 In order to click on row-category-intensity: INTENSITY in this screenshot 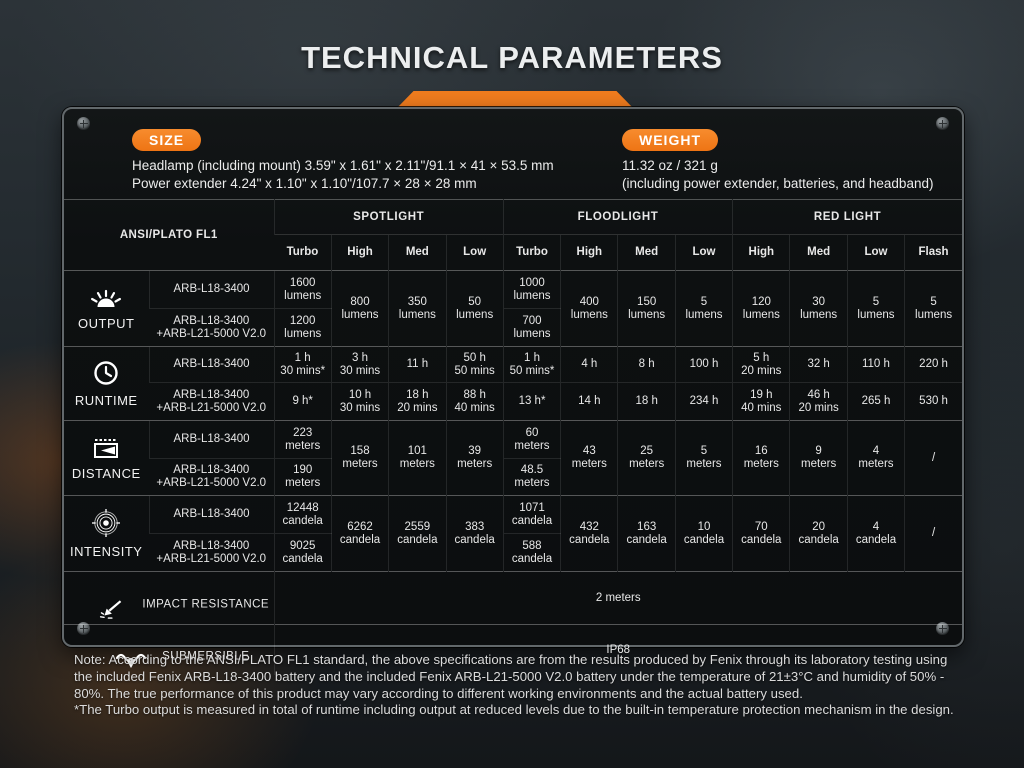, I will do `click(106, 533)`.